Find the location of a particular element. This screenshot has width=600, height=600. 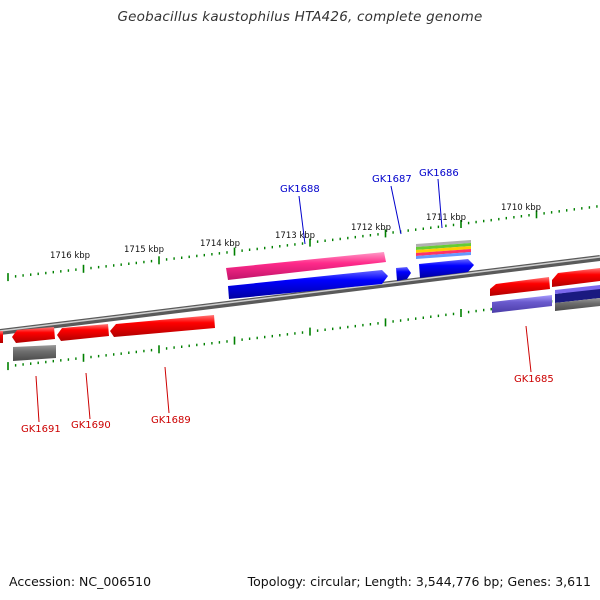

upper-scale-ruler is located at coordinates (302, 243).